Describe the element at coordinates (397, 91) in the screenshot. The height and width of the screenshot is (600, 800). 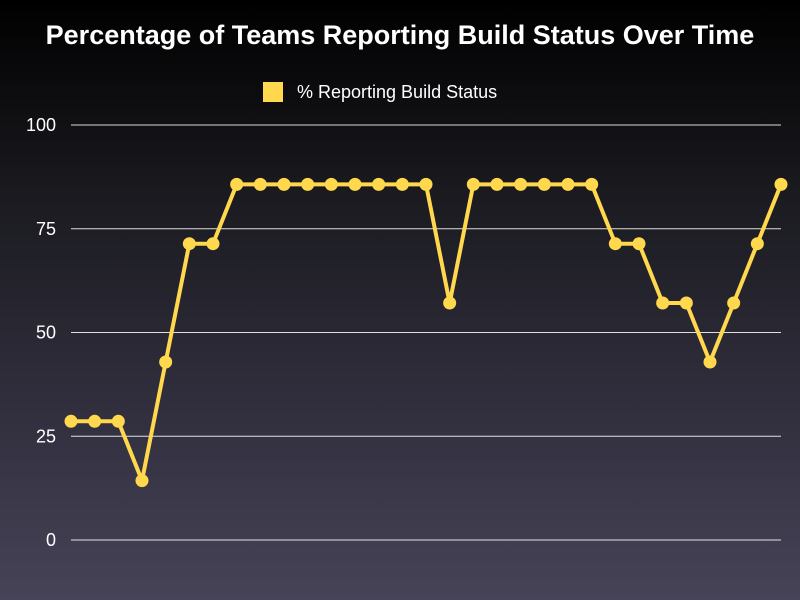
I see `legend-label: % Reporting Build Status` at that location.